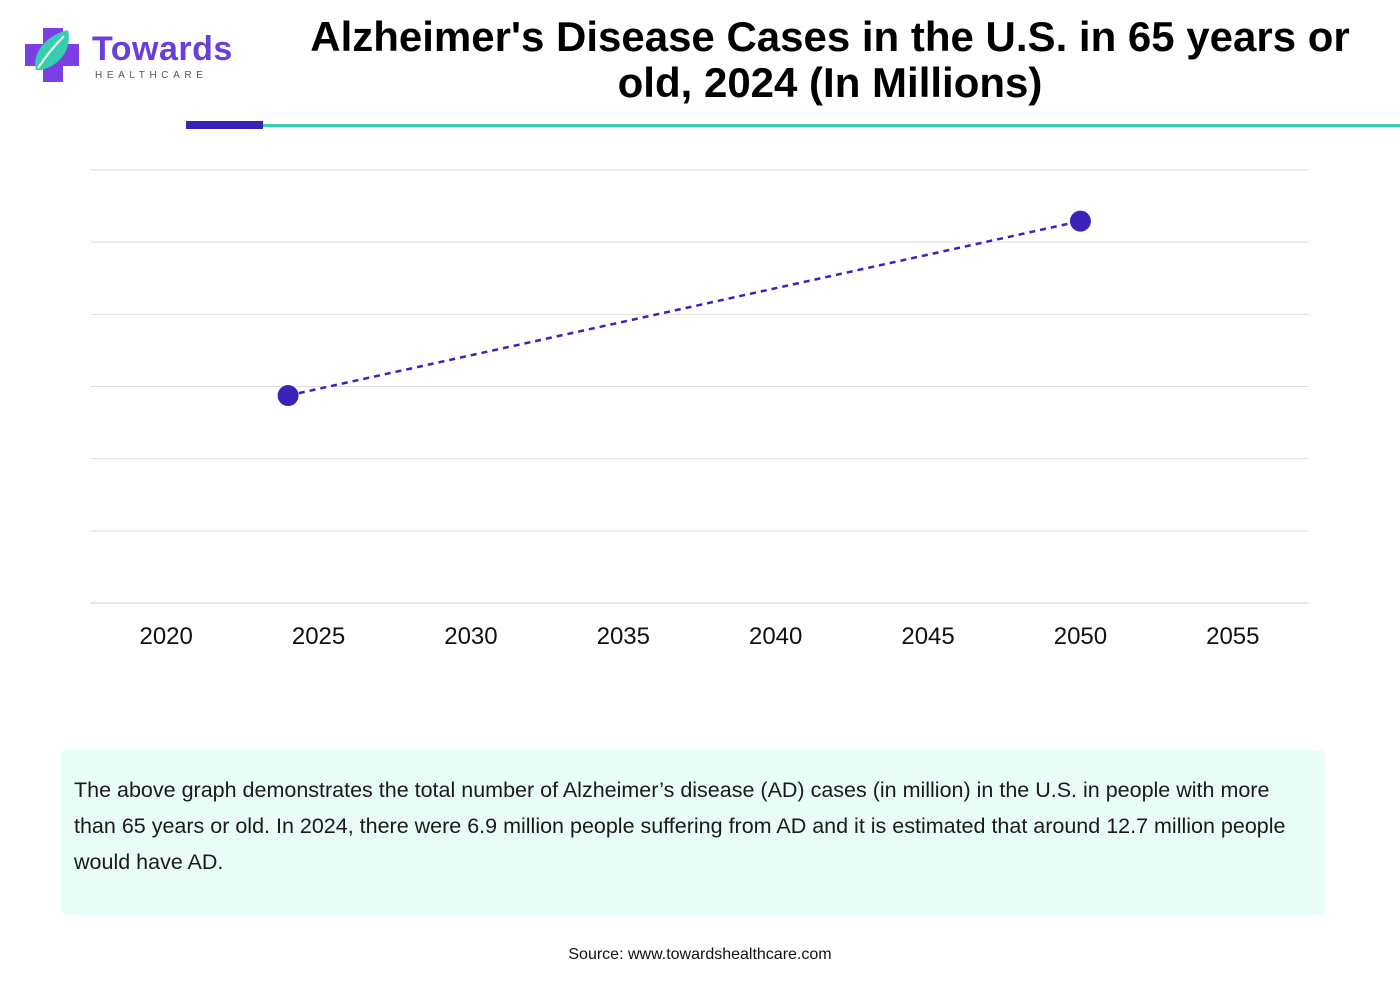 This screenshot has width=1400, height=997. What do you see at coordinates (318, 636) in the screenshot?
I see `x-tick-label: 2025` at bounding box center [318, 636].